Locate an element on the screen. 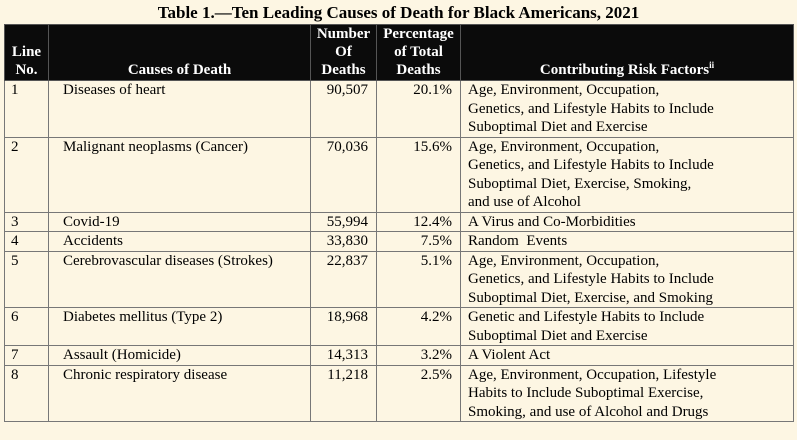 This screenshot has width=797, height=440. percentage-cell: 7.5% is located at coordinates (418, 241).